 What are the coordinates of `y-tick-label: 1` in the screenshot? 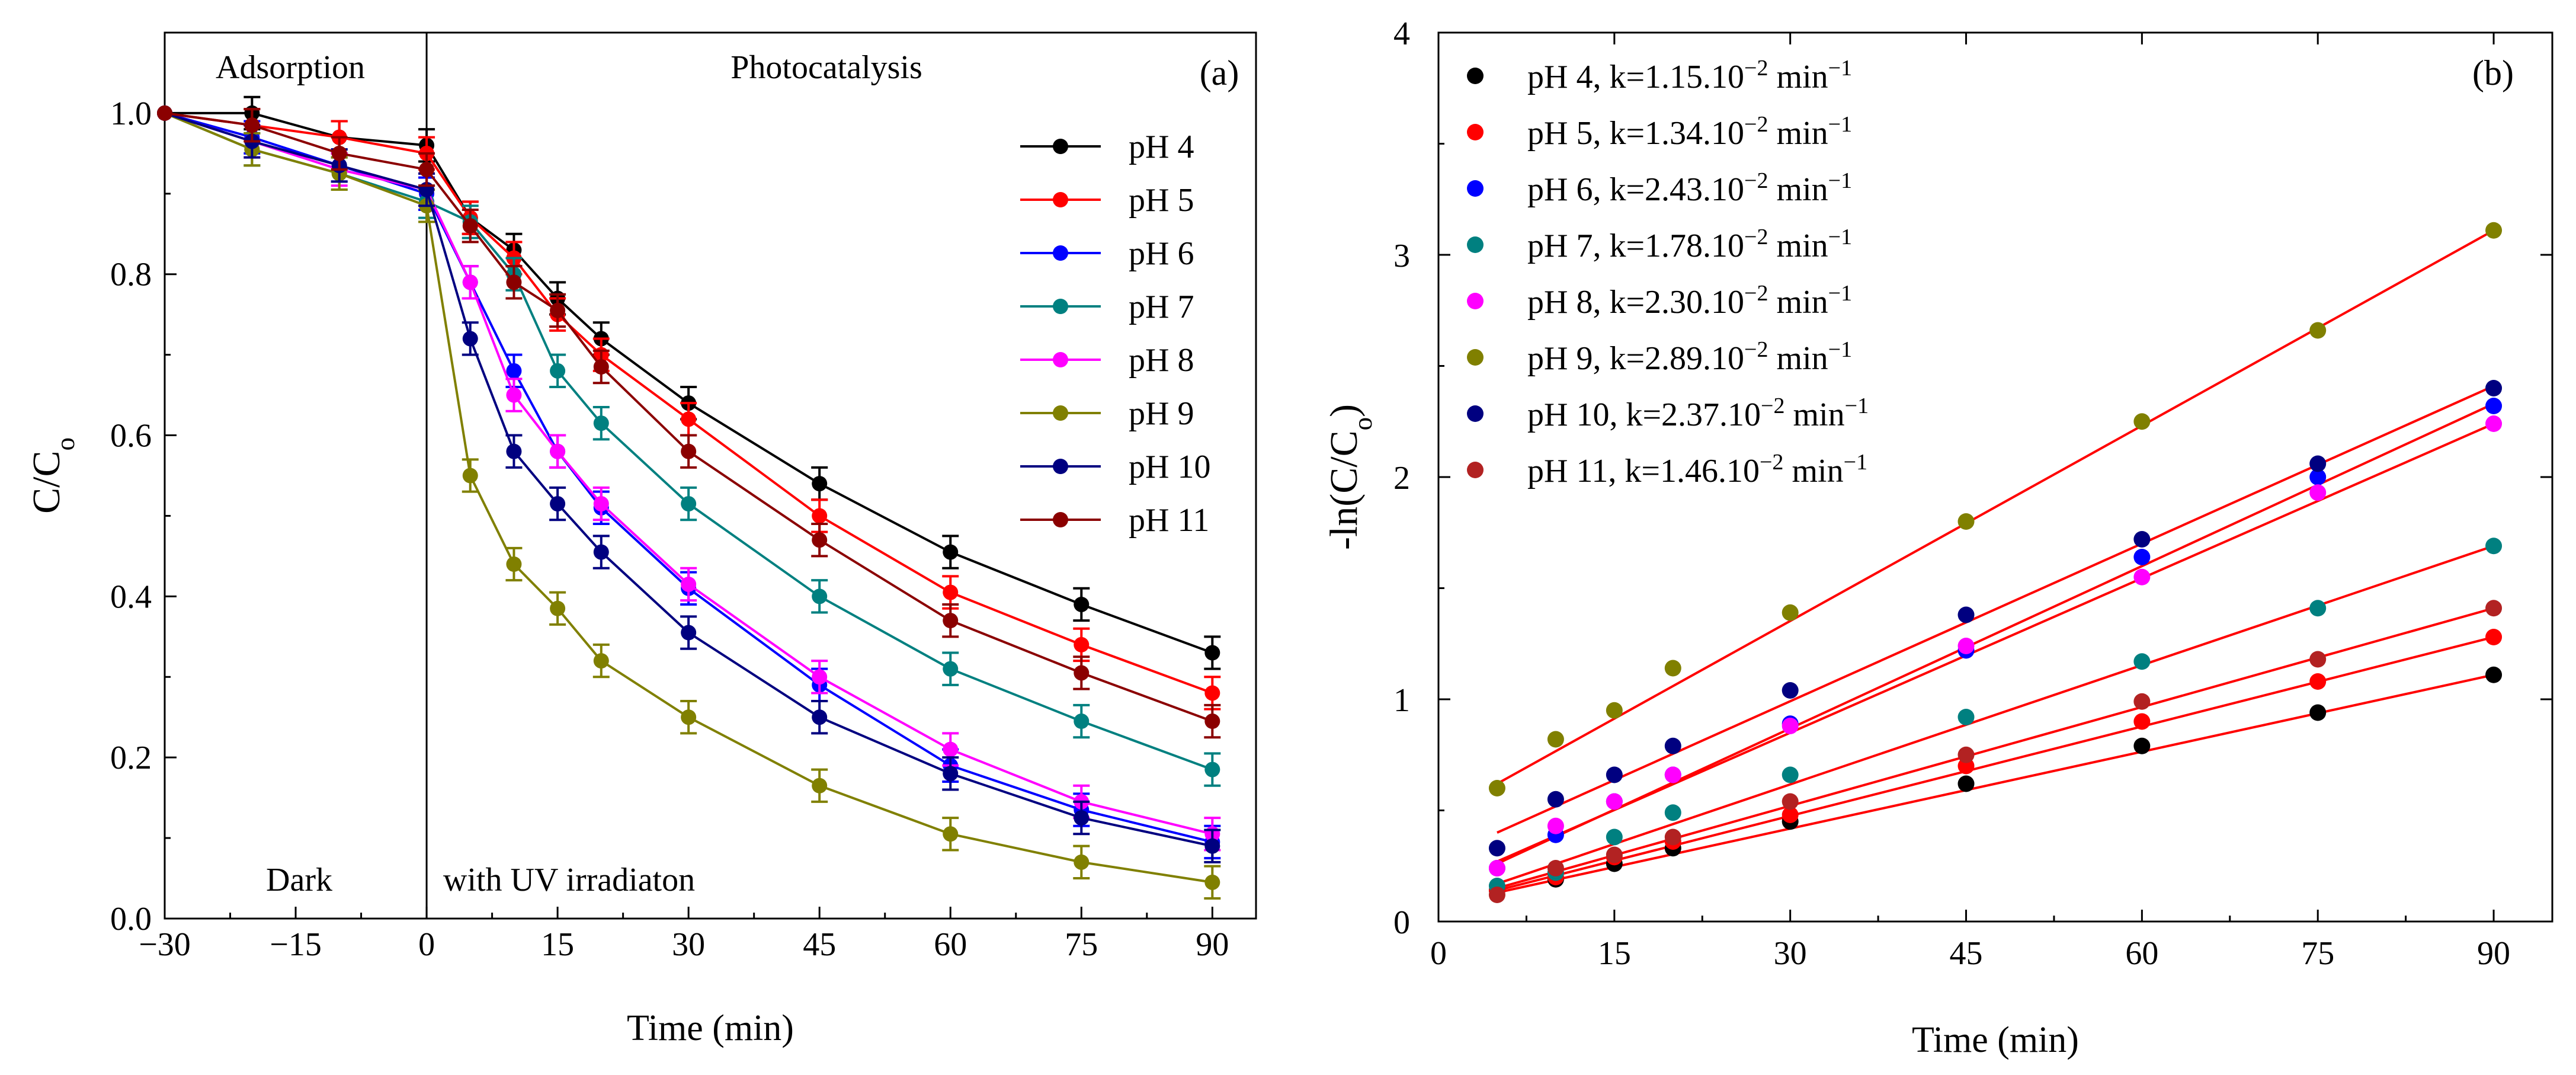 It's located at (1402, 700).